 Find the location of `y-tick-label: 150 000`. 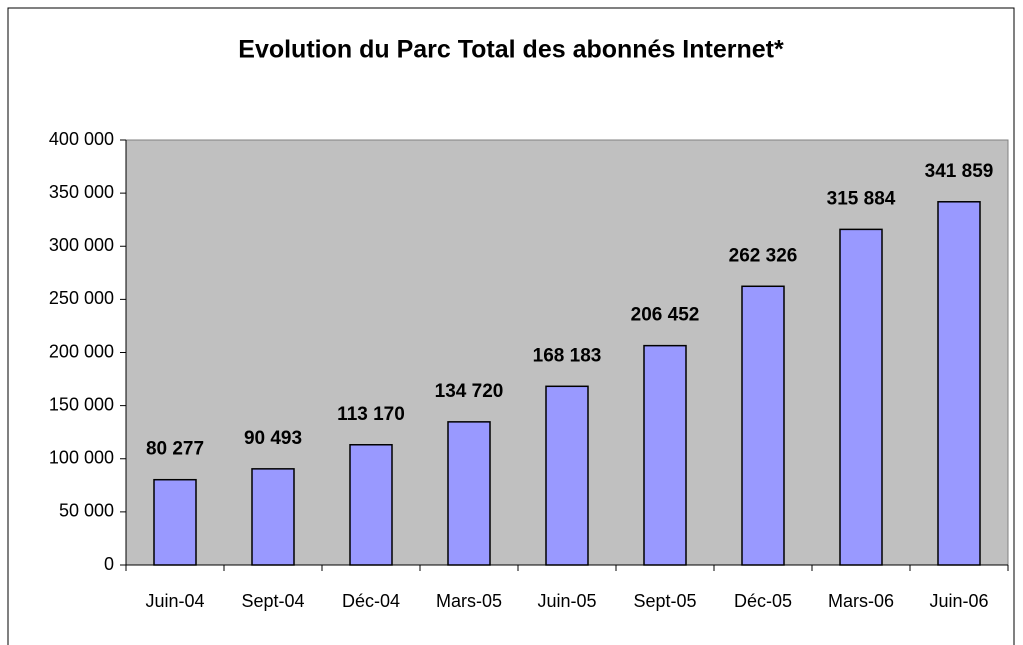

y-tick-label: 150 000 is located at coordinates (81, 404).